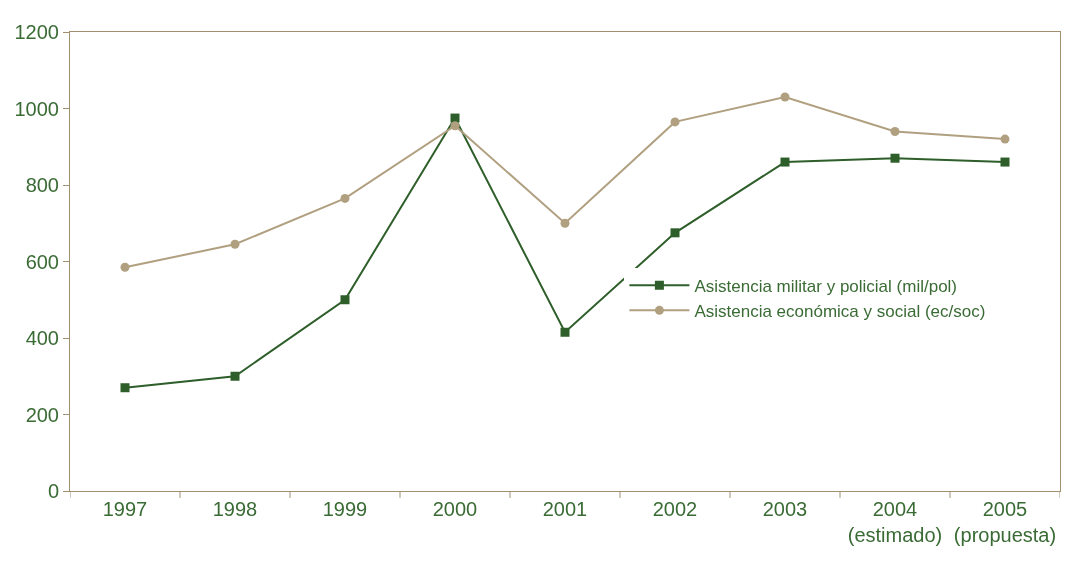  Describe the element at coordinates (826, 286) in the screenshot. I see `legend-label: Asistencia militar y policial (mil/pol)` at that location.